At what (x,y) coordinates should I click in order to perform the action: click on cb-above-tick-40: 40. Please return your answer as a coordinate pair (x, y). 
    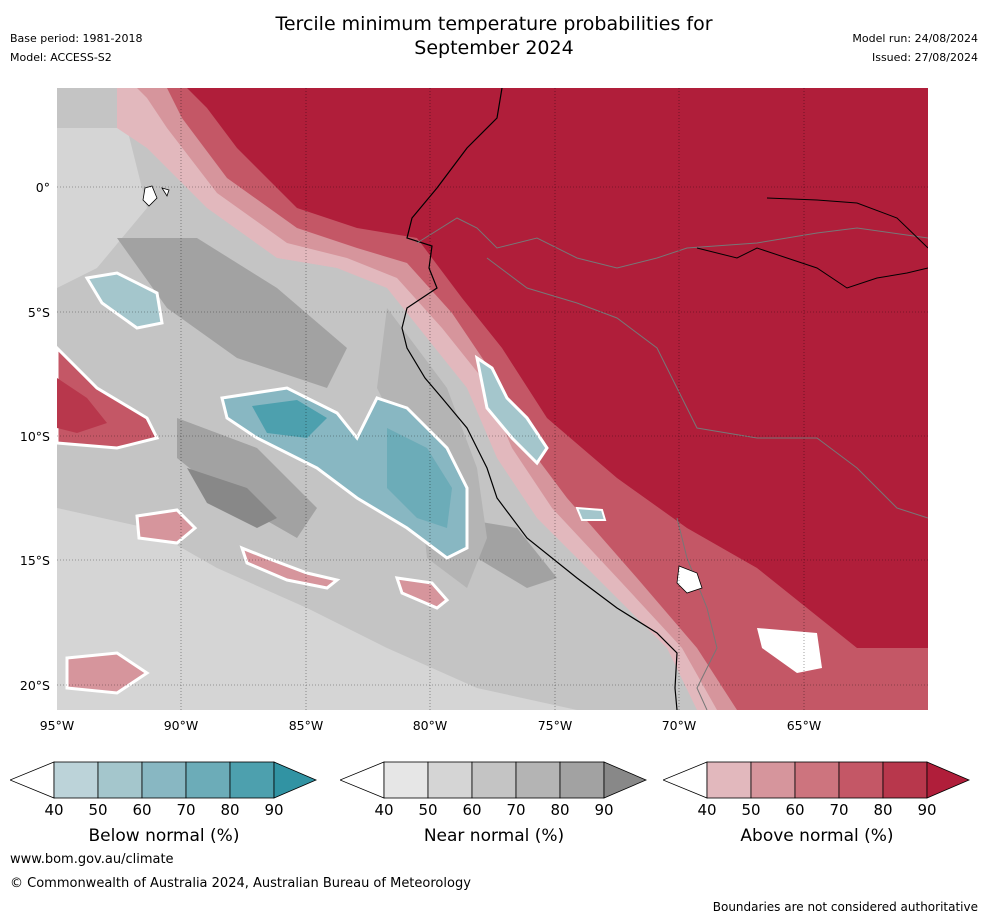
    Looking at the image, I should click on (707, 810).